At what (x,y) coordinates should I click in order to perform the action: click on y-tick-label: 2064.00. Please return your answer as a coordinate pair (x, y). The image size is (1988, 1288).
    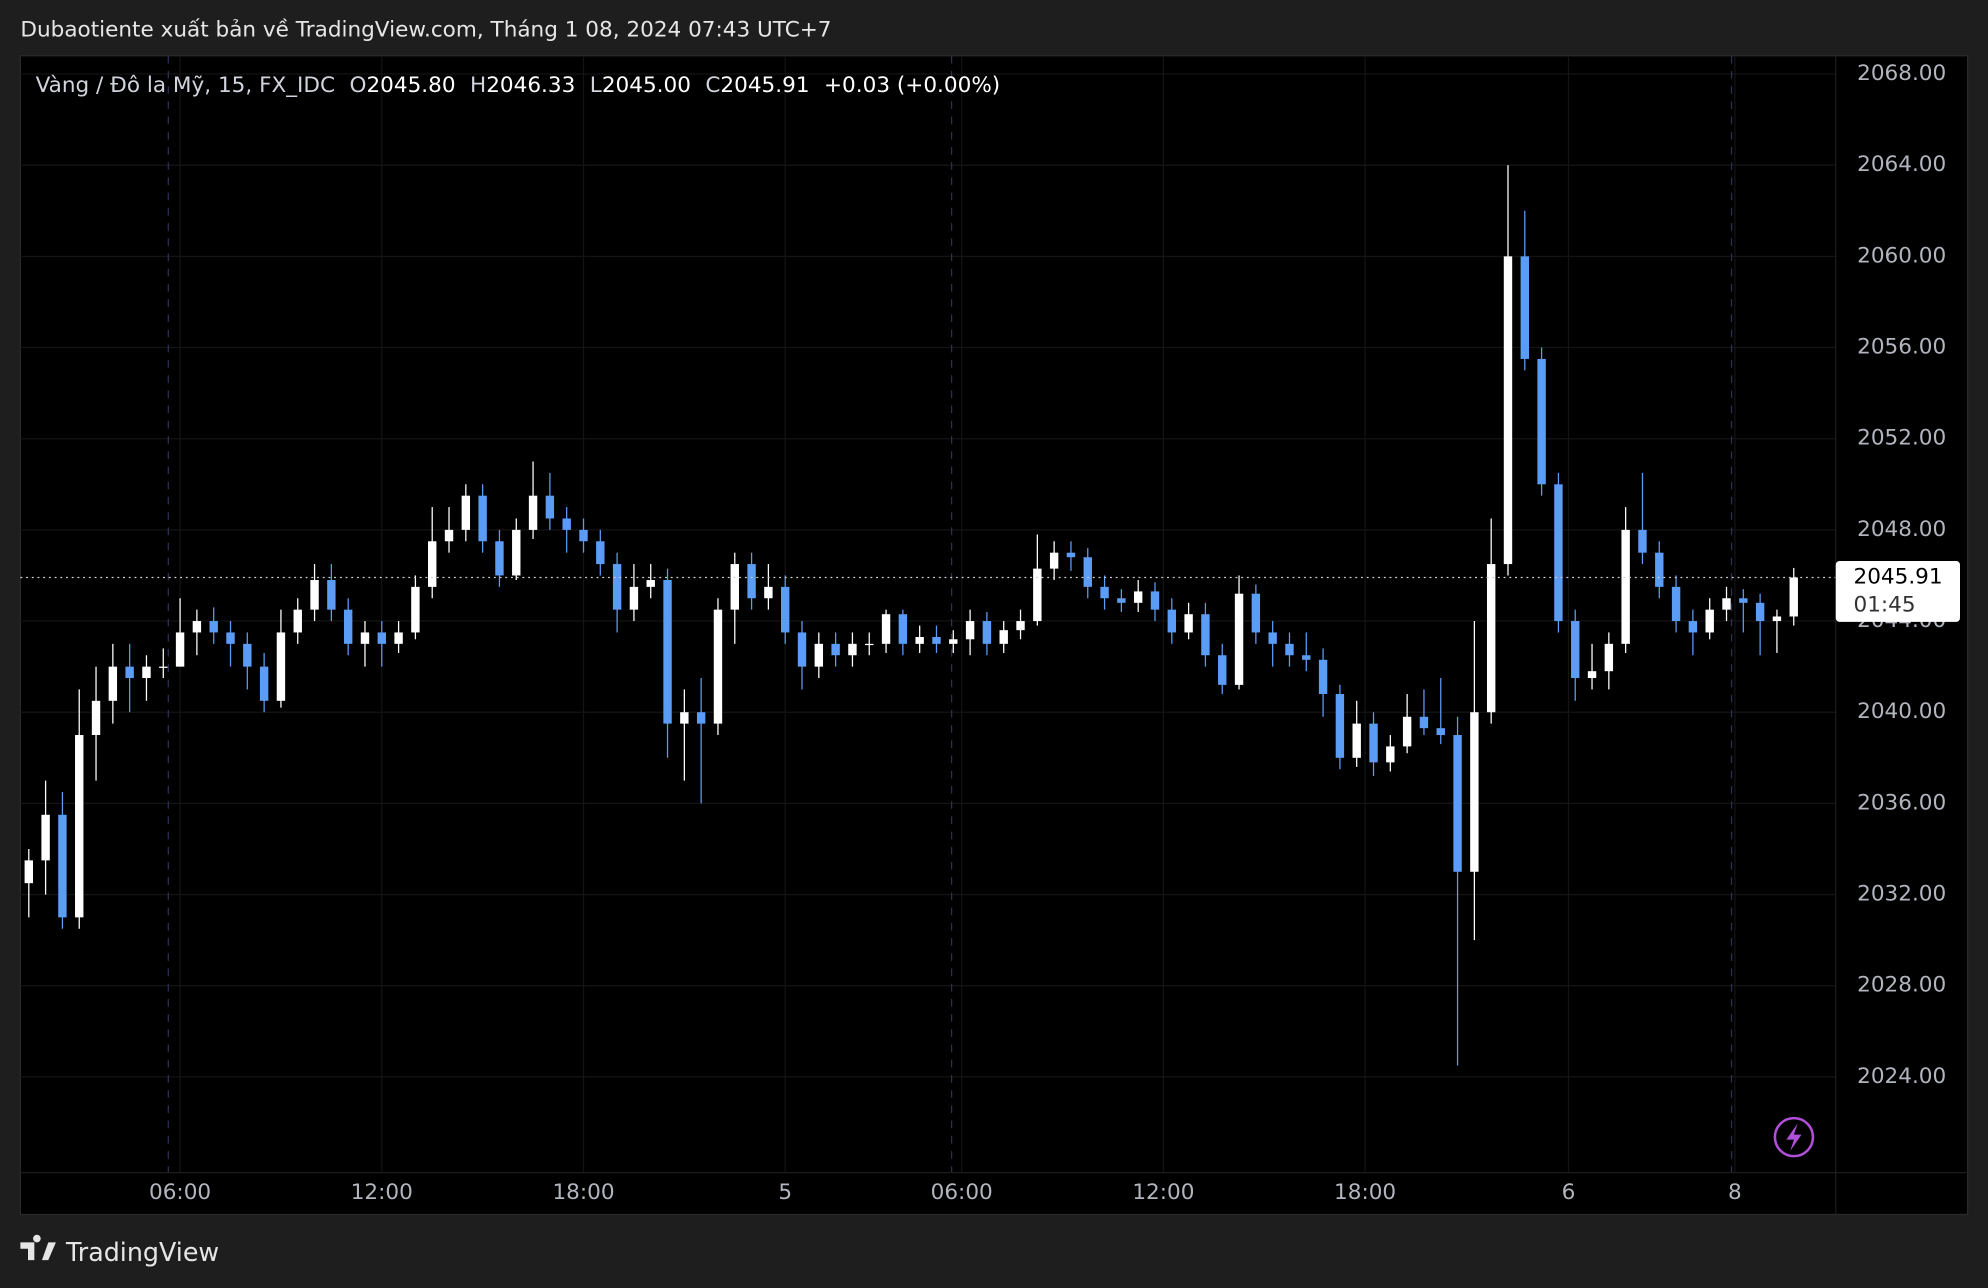
    Looking at the image, I should click on (1901, 164).